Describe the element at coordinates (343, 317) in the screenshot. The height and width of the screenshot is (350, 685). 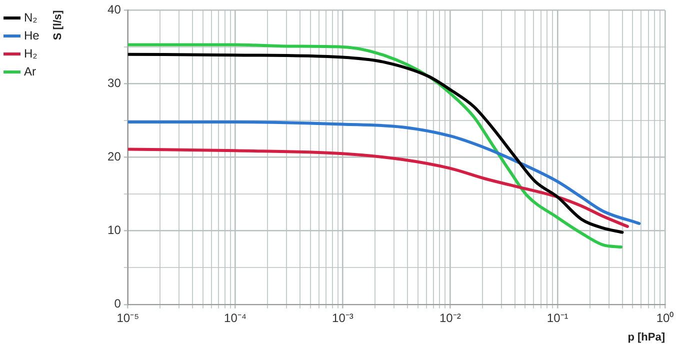
I see `x-tick-label: 10⁻³` at that location.